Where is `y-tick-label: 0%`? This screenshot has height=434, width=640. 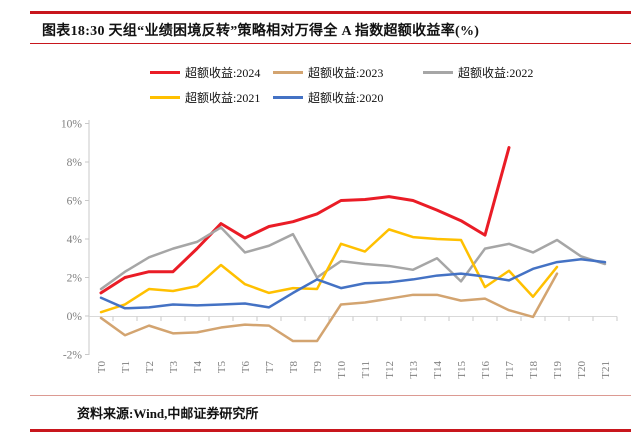 y-tick-label: 0% is located at coordinates (75, 317).